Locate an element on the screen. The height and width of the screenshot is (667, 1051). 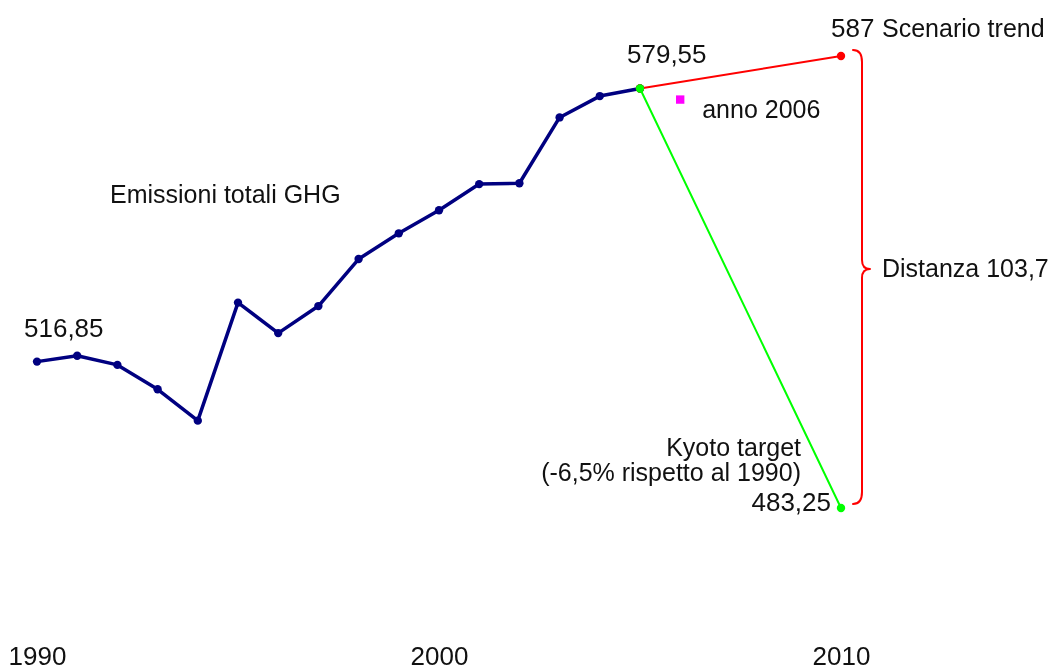
text: Distanza 103,7 is located at coordinates (965, 268).